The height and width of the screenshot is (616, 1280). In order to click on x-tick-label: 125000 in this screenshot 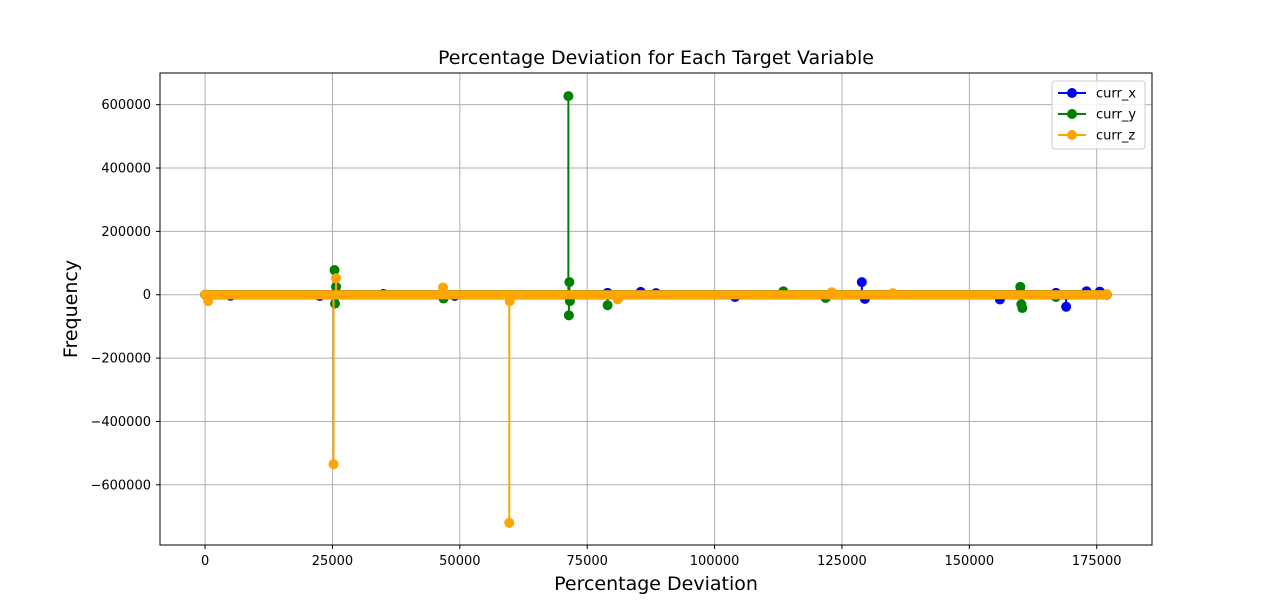, I will do `click(842, 561)`.